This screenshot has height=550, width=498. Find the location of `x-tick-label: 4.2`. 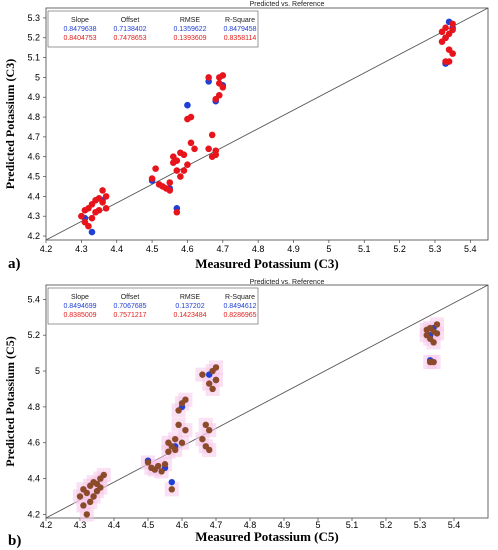

x-tick-label: 4.2 is located at coordinates (46, 525).